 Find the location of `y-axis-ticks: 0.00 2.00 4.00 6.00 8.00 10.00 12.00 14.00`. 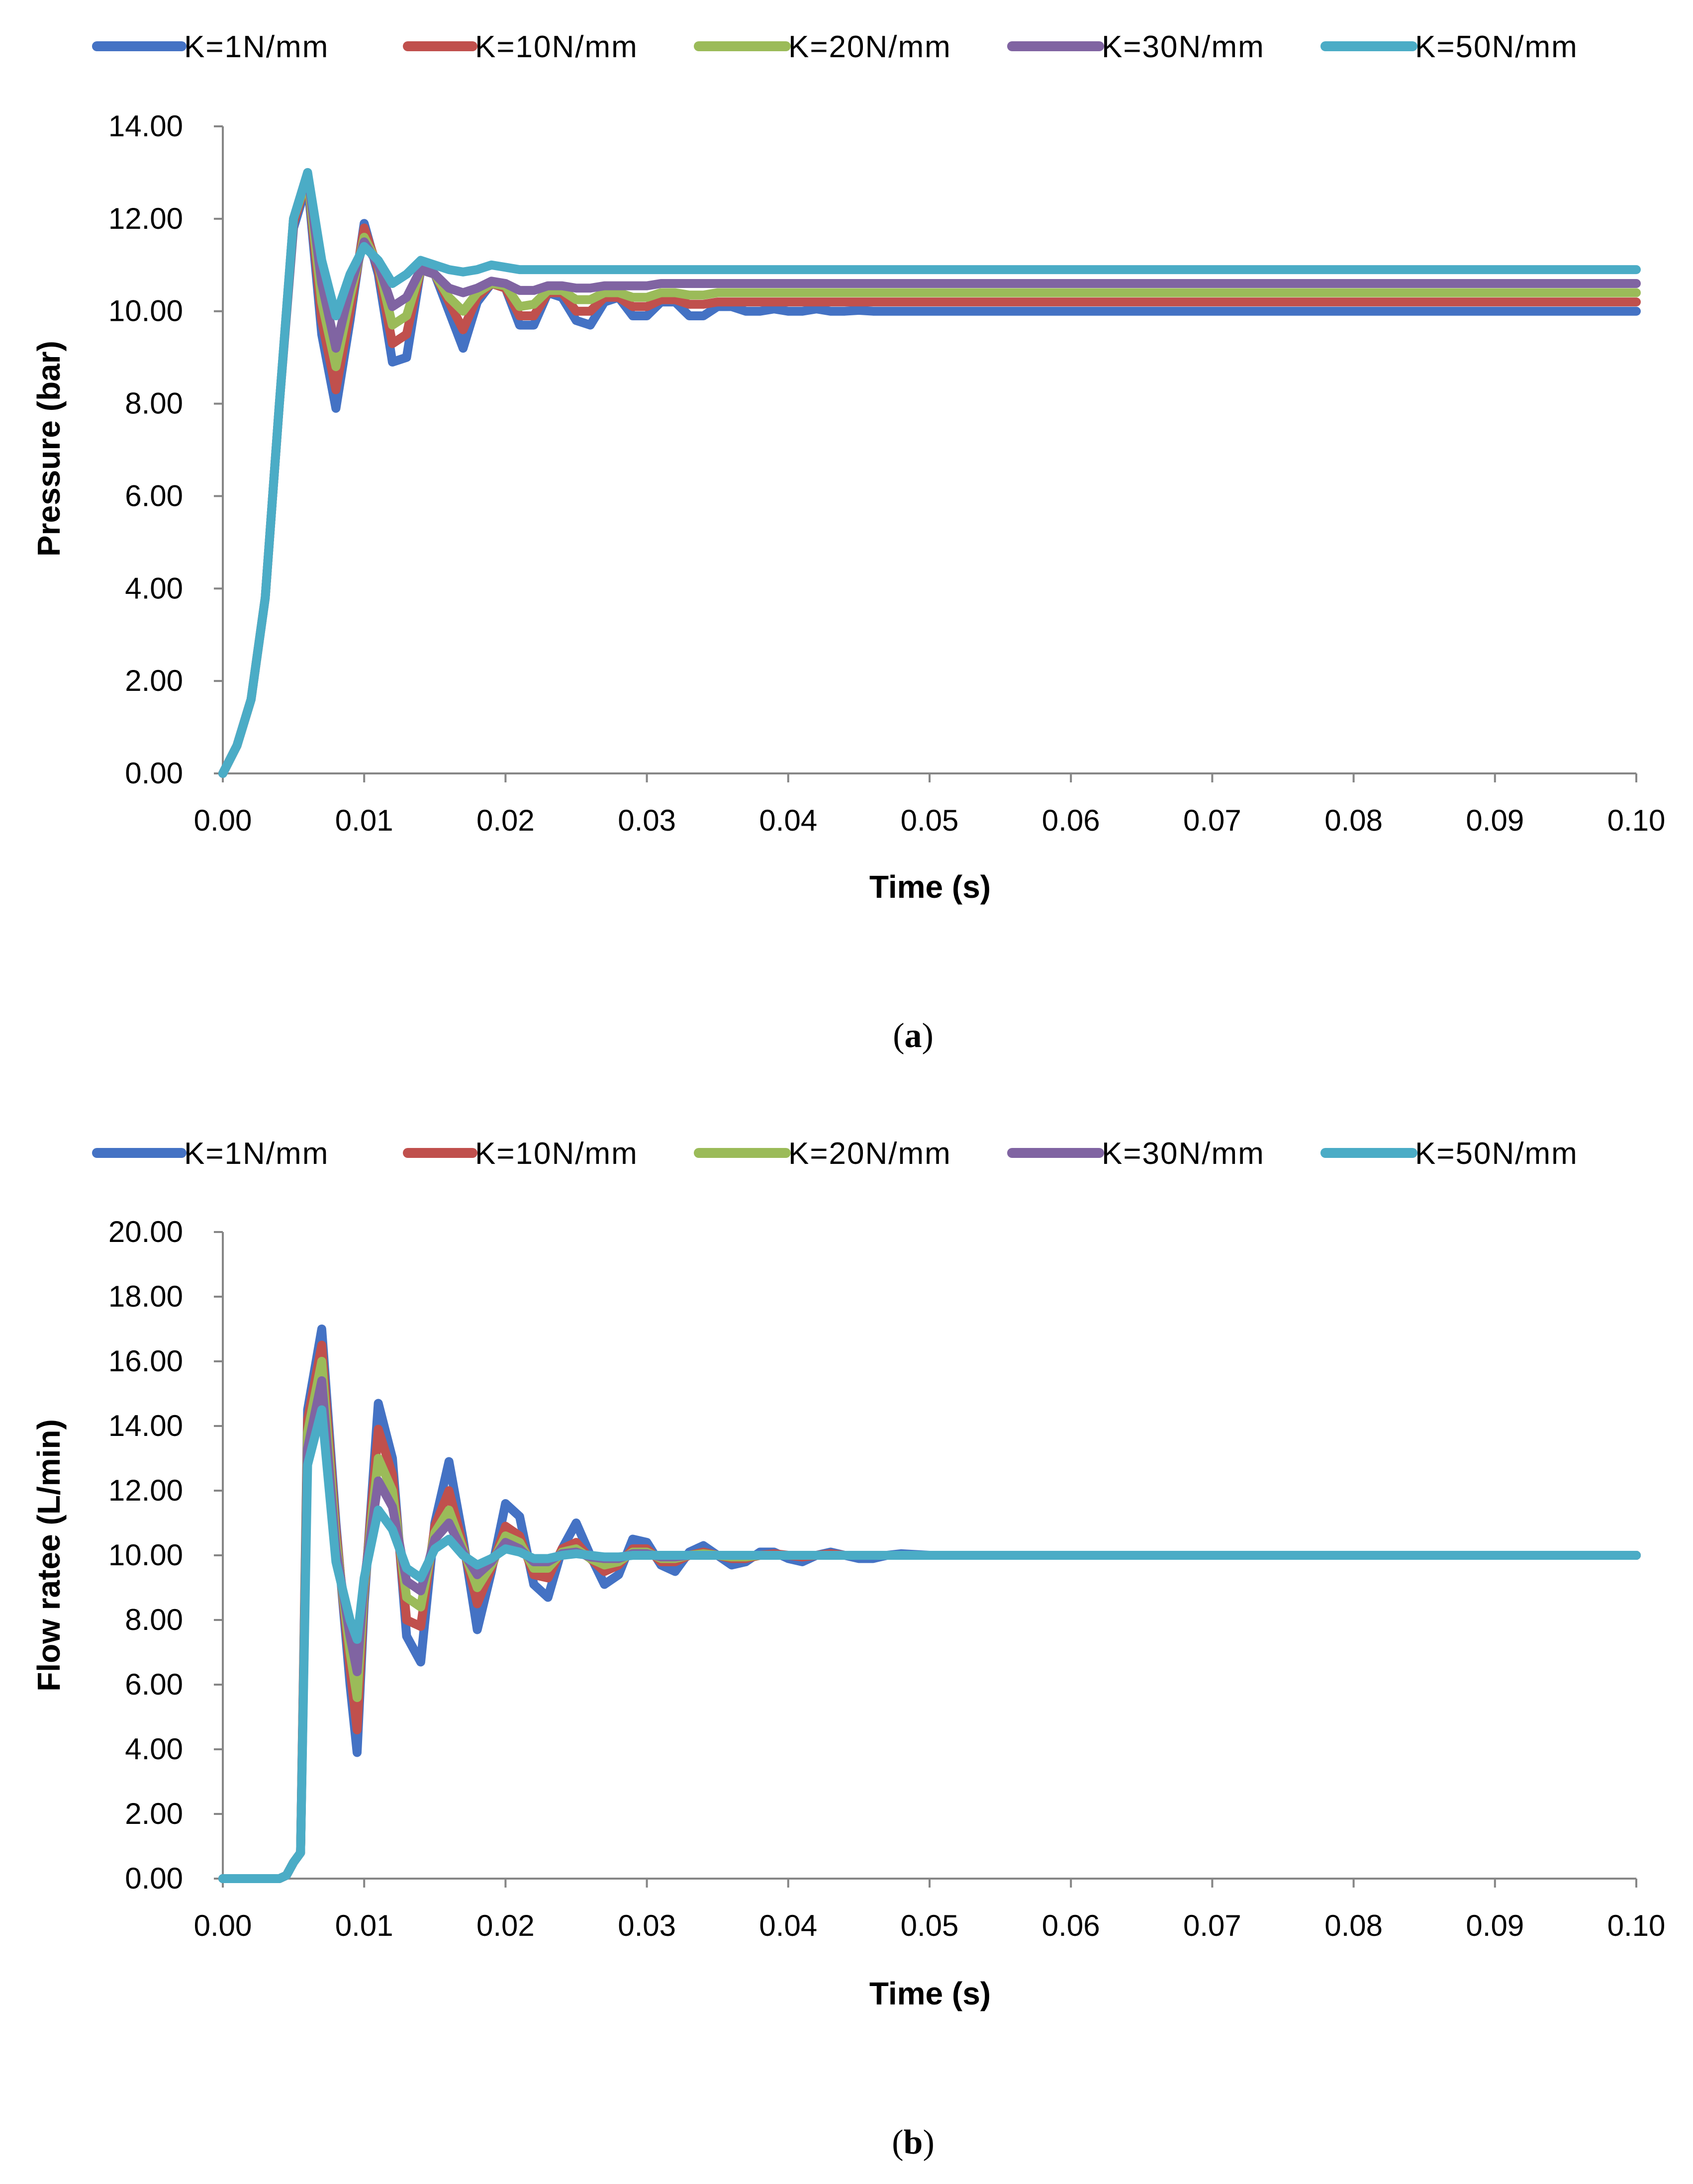

y-axis-ticks: 0.00 2.00 4.00 6.00 8.00 10.00 12.00 14.00 is located at coordinates (165, 449).